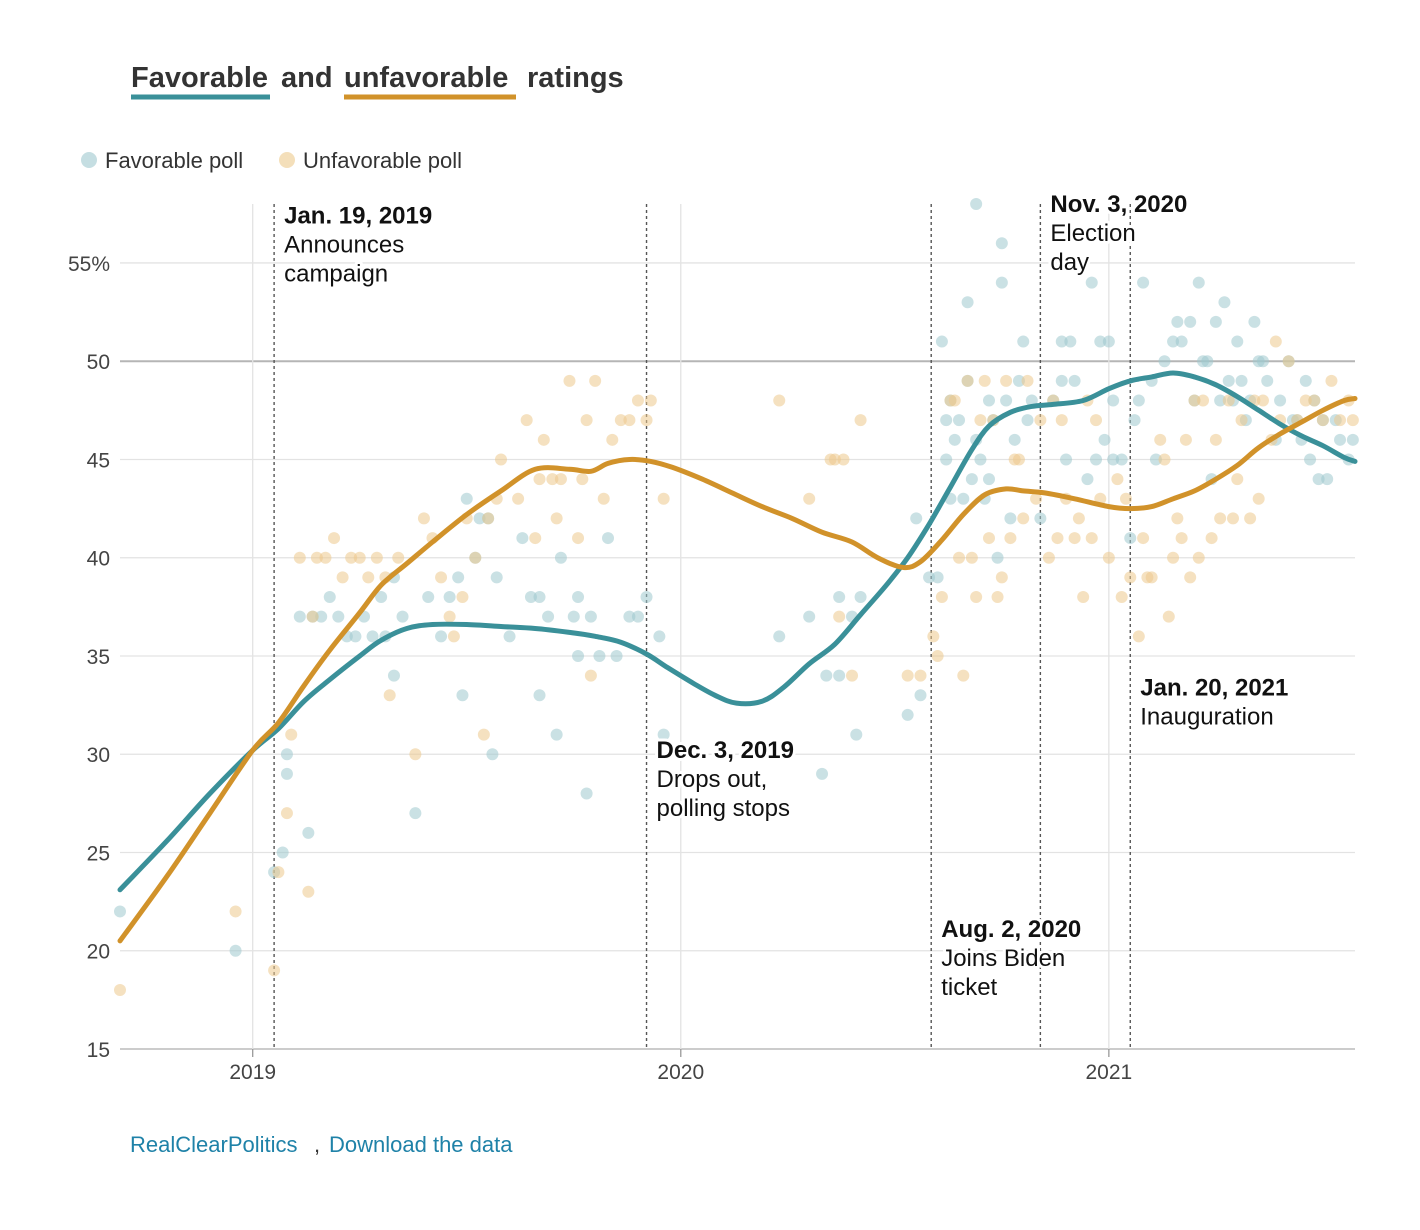 This screenshot has width=1420, height=1230. Describe the element at coordinates (680, 1072) in the screenshot. I see `x-tick-label: 2020` at that location.